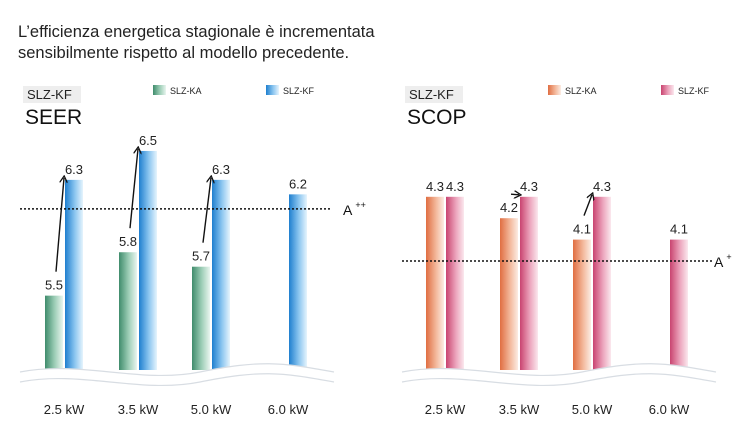 Image resolution: width=750 pixels, height=439 pixels. Describe the element at coordinates (437, 117) in the screenshot. I see `metric-title: SCOP` at that location.